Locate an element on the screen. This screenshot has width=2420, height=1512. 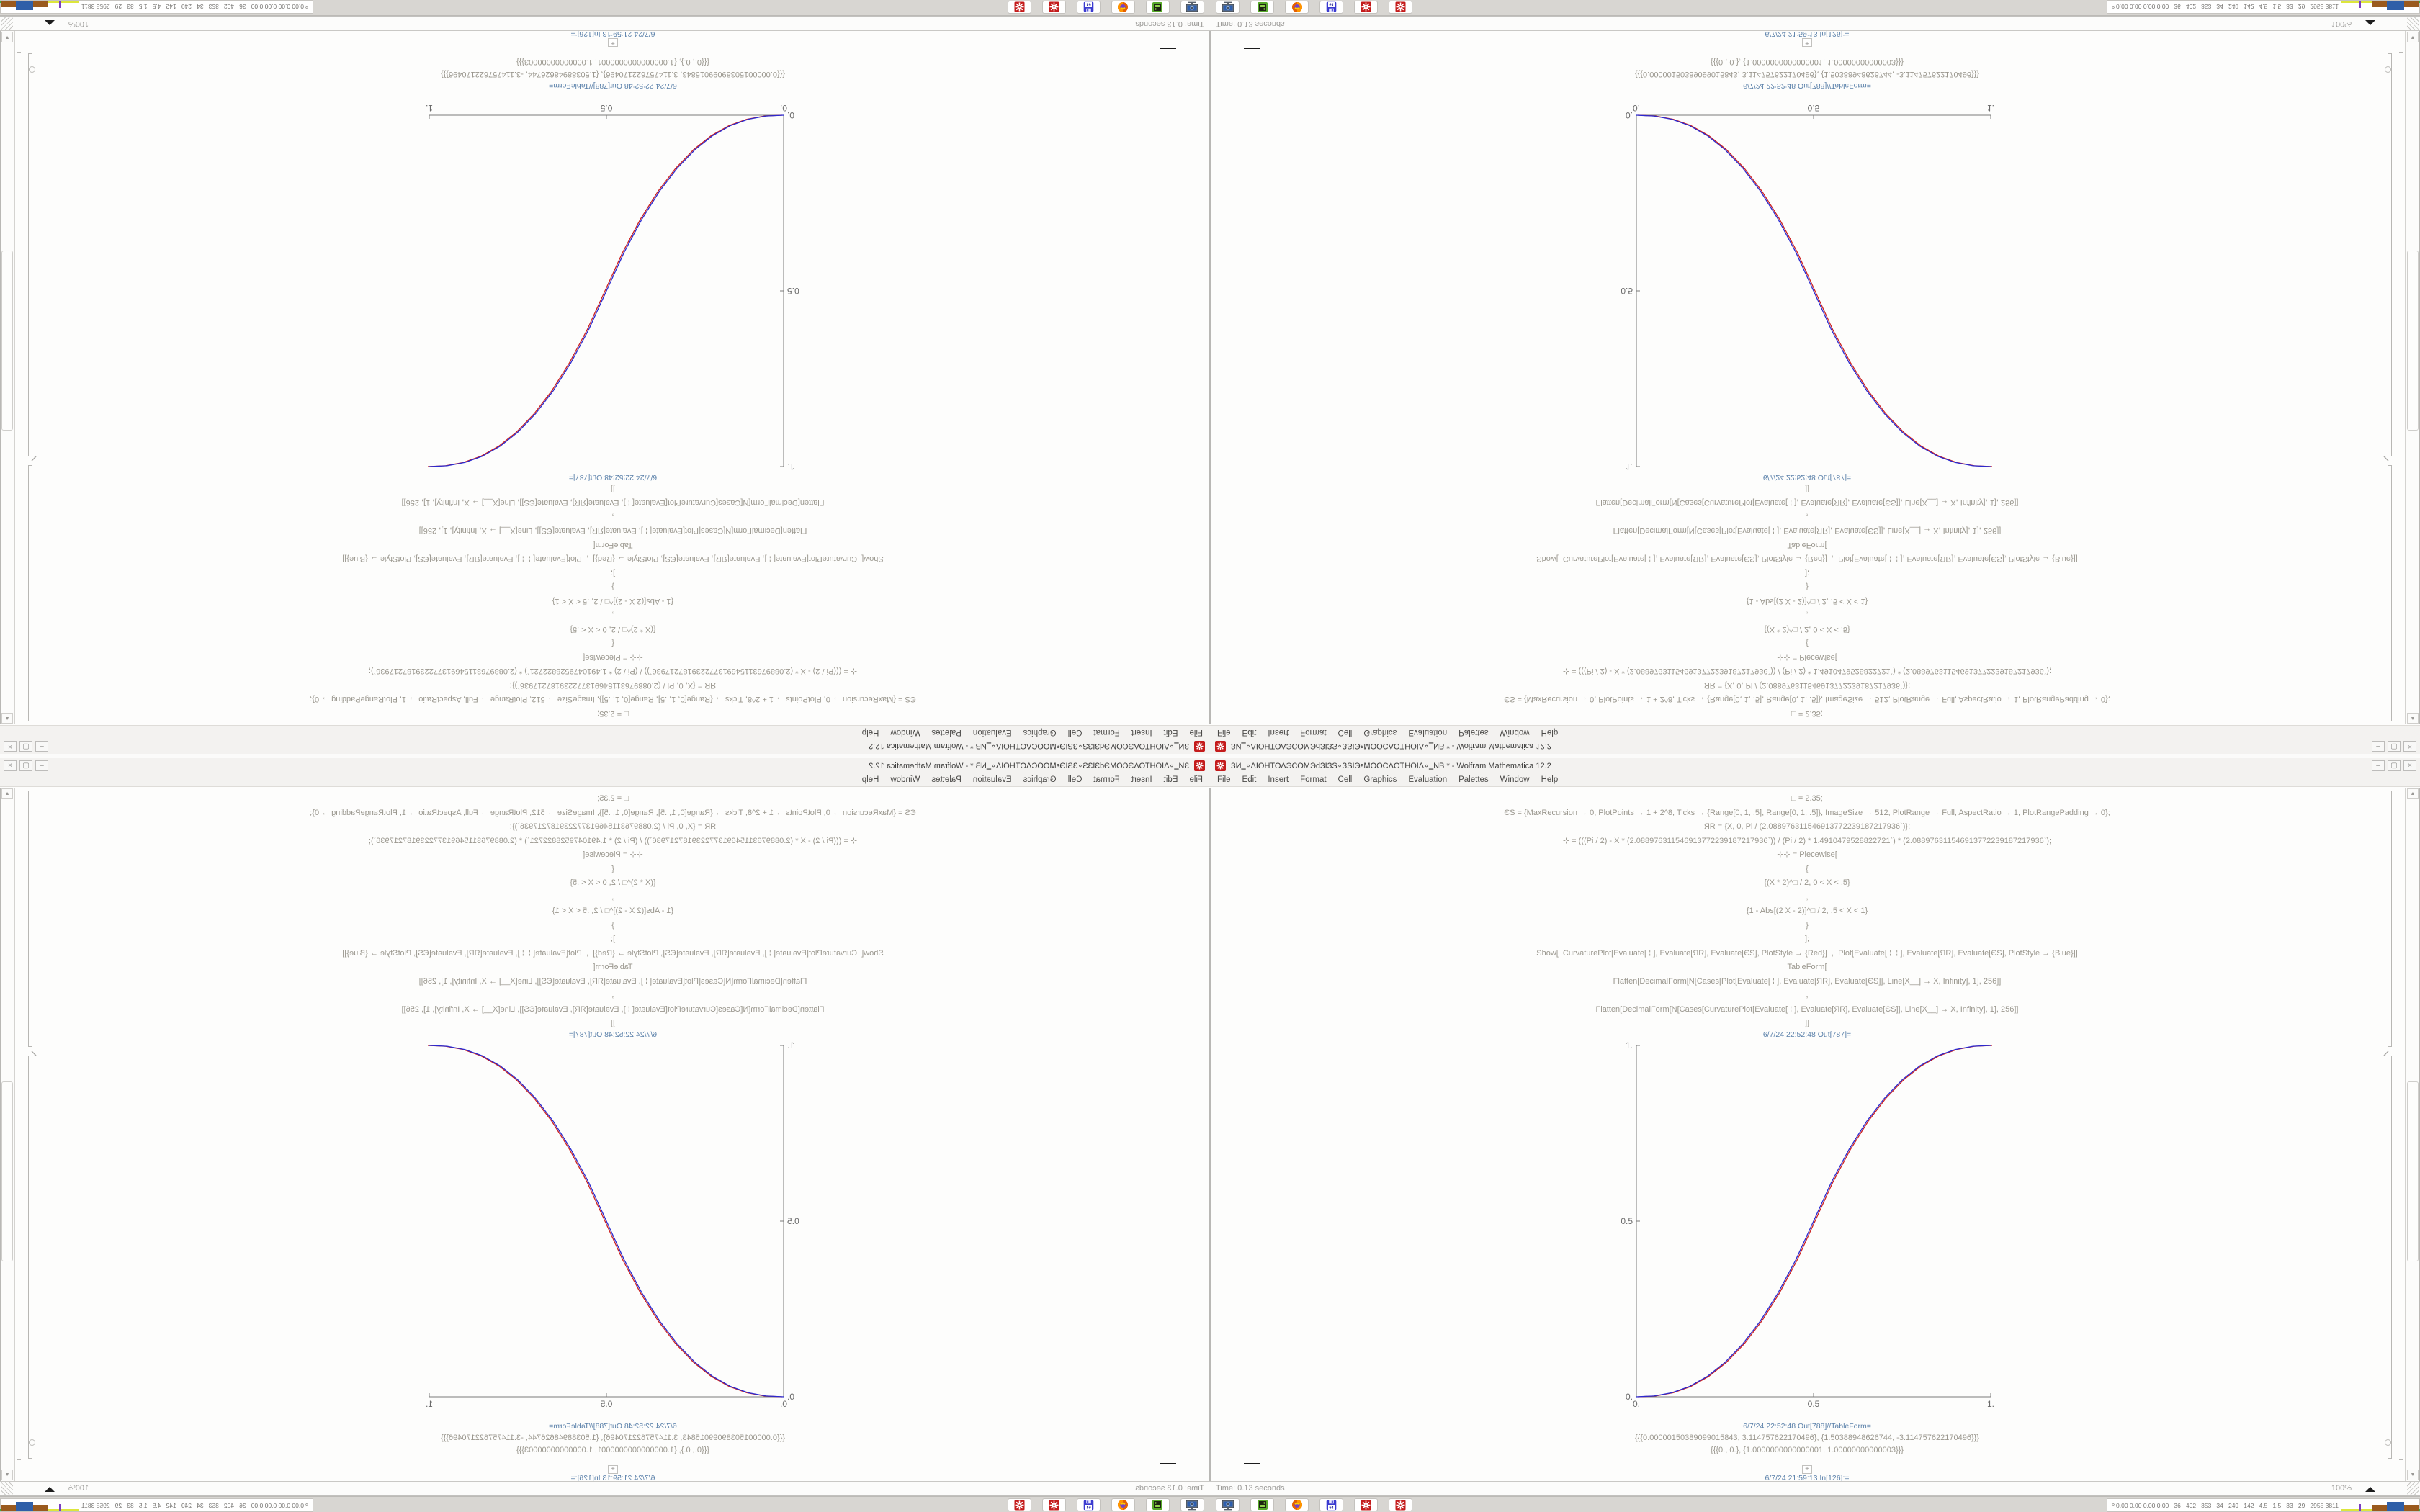
code-line: TableForm[ is located at coordinates (1807, 967).